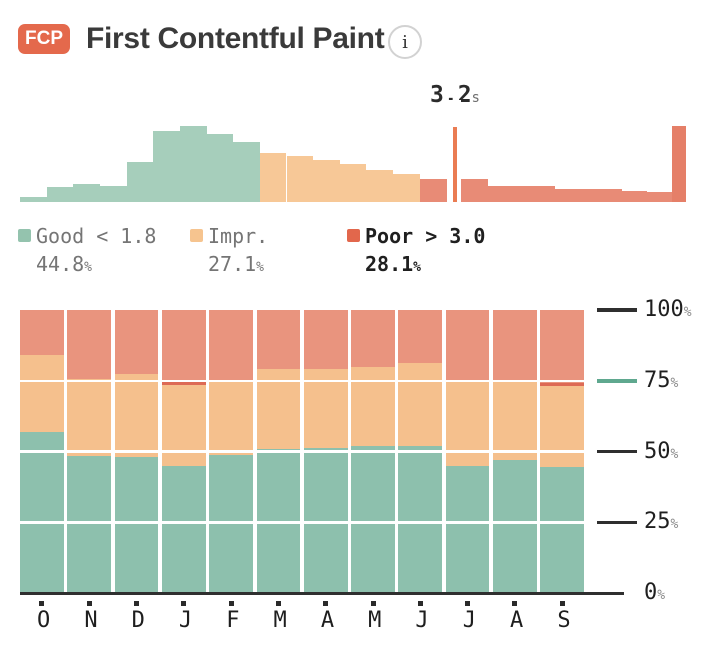 The image size is (706, 670). What do you see at coordinates (327, 620) in the screenshot?
I see `month-label: A` at bounding box center [327, 620].